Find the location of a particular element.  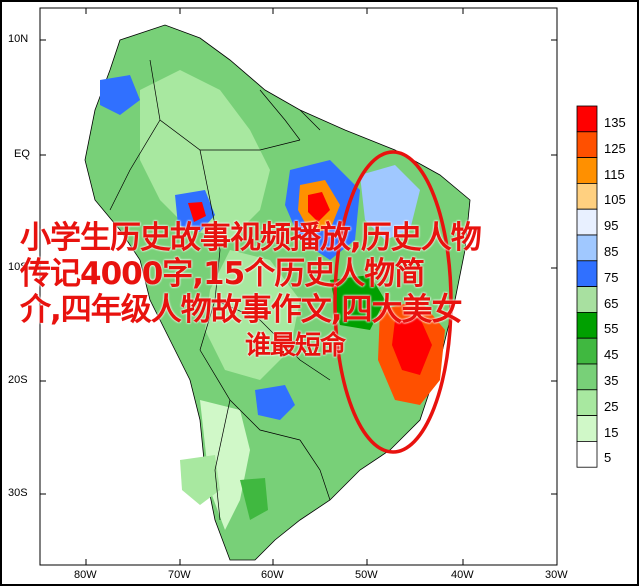

overlay-title-line-2: 传记4000字,15个历史人物简 is located at coordinates (222, 274).